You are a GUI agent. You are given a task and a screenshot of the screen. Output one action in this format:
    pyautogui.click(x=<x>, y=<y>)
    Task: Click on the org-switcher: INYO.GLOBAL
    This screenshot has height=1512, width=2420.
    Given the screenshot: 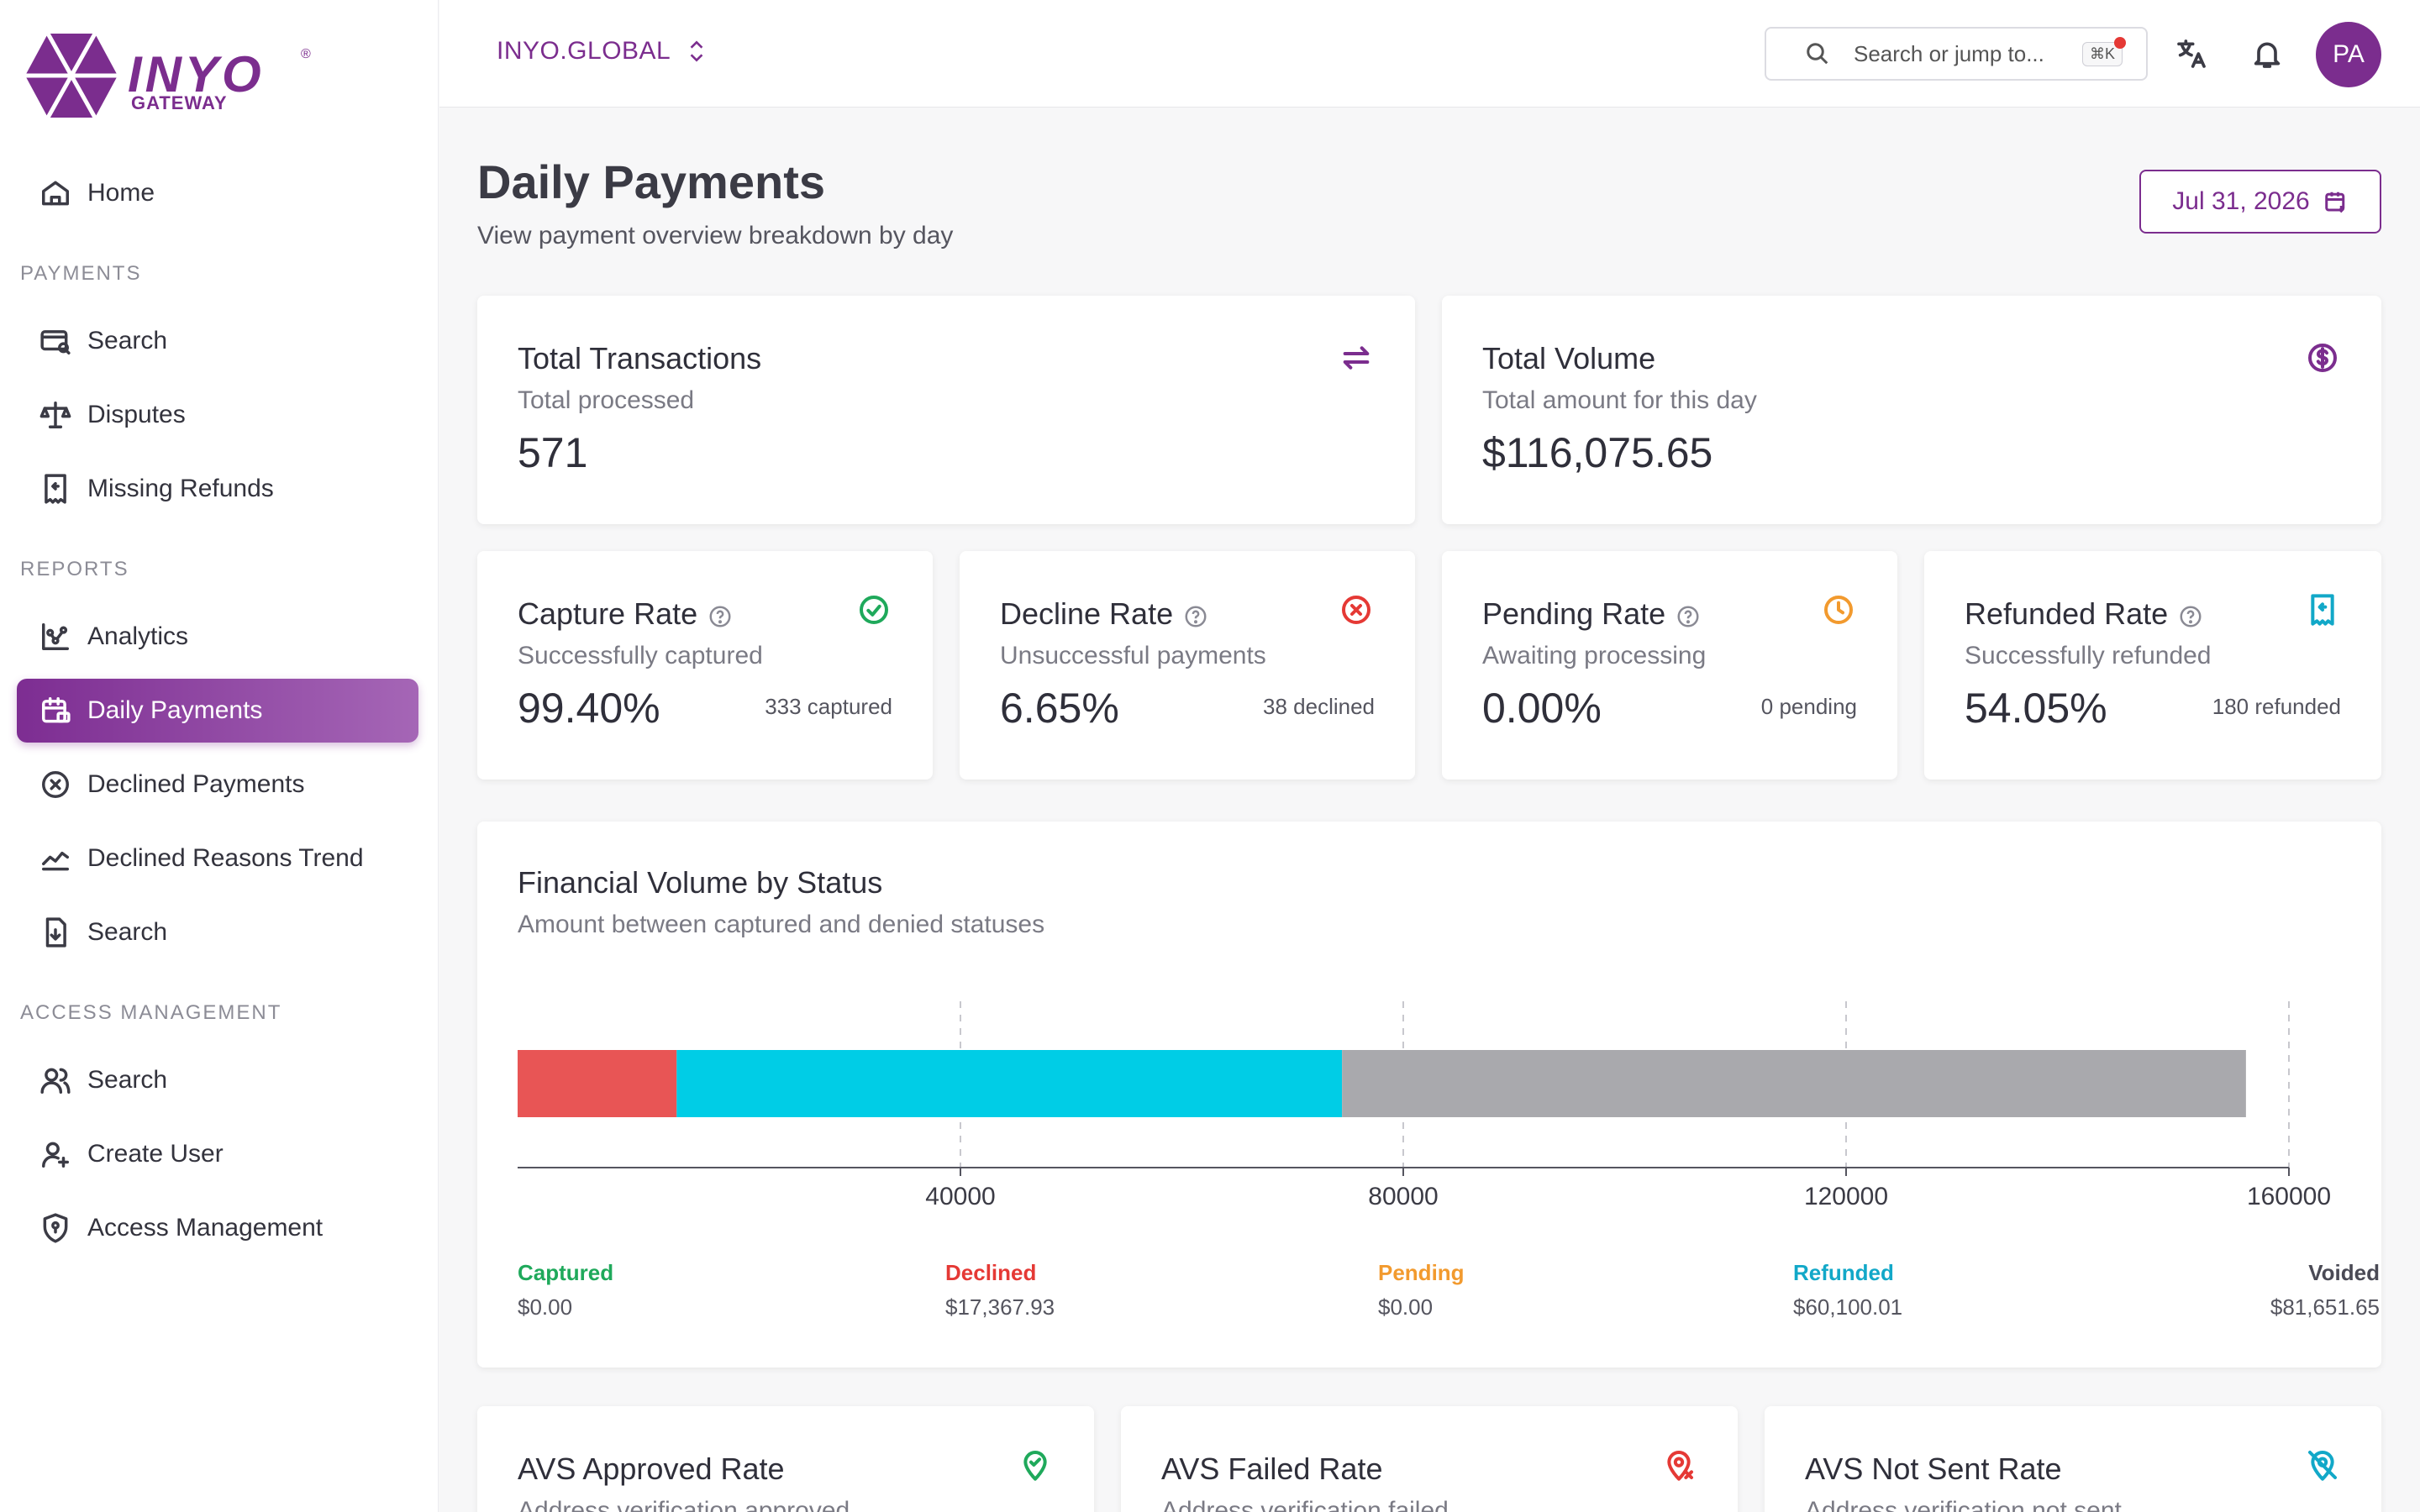 What is the action you would take?
    pyautogui.click(x=602, y=51)
    